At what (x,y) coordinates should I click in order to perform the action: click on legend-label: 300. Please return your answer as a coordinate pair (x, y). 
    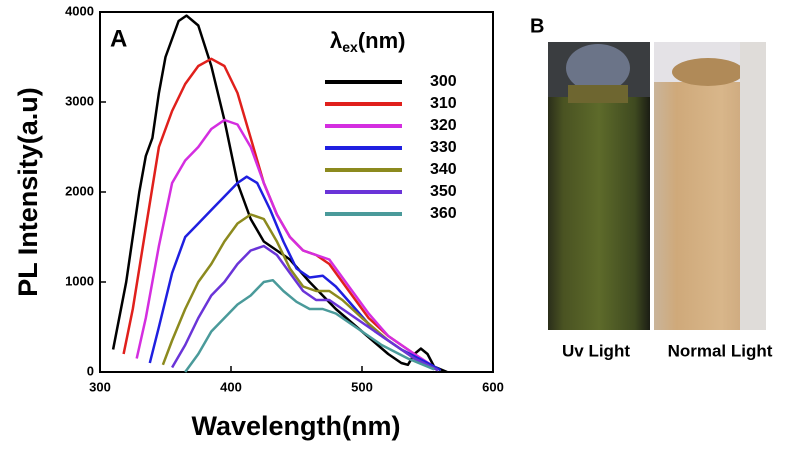
    Looking at the image, I should click on (443, 81).